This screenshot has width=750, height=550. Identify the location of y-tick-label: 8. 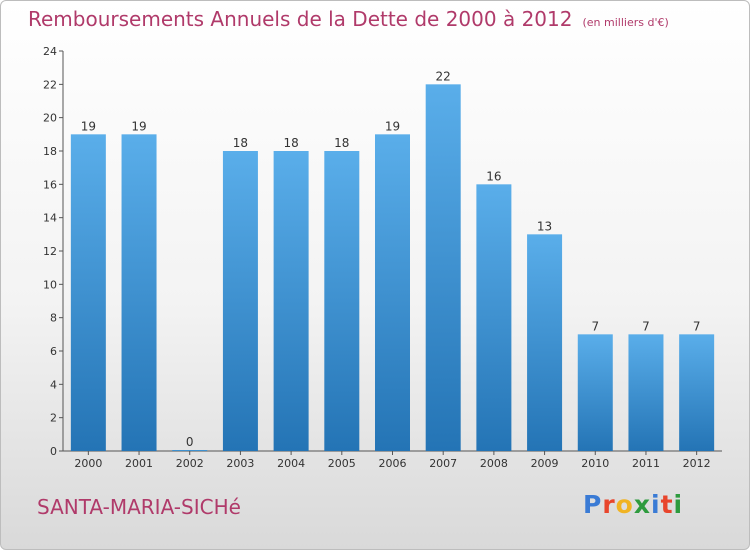
(53, 318).